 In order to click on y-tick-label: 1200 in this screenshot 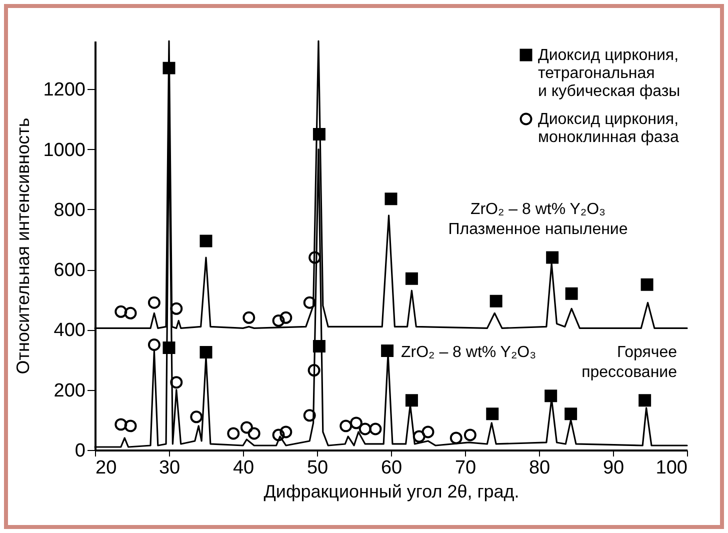, I will do `click(64, 90)`.